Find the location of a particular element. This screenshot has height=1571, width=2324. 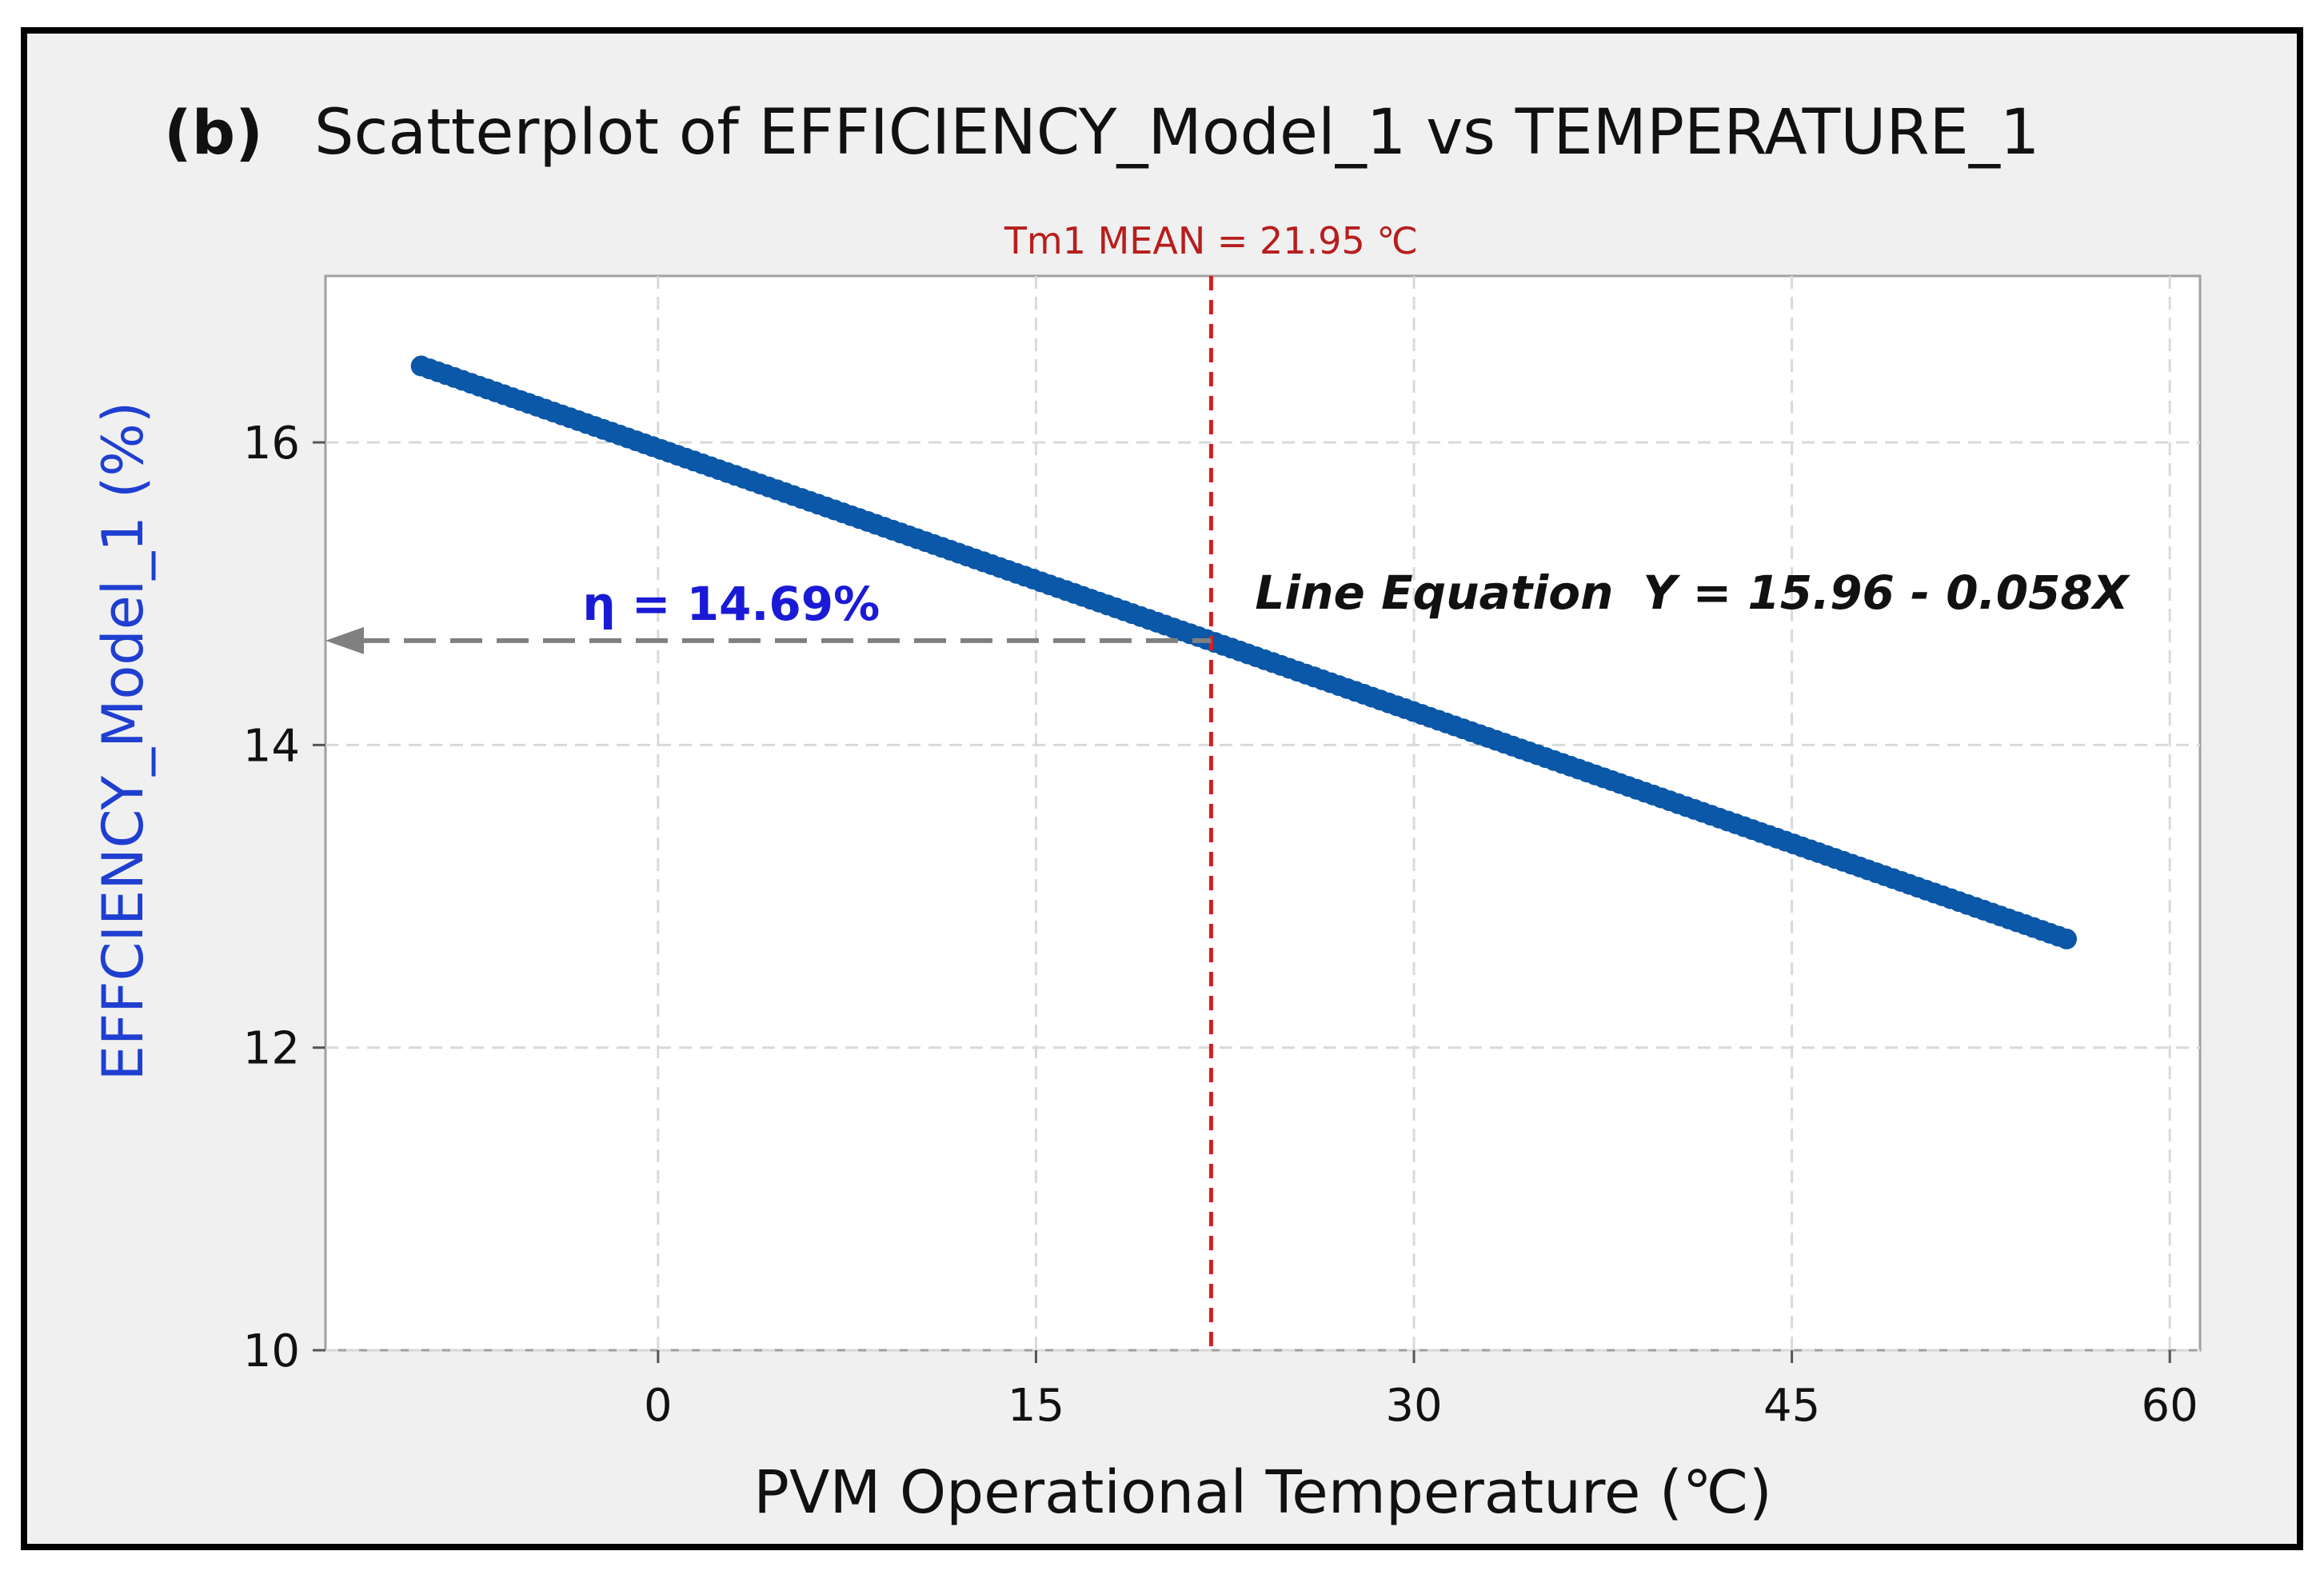

line-equation-label: Line Equation is located at coordinates (1434, 593).